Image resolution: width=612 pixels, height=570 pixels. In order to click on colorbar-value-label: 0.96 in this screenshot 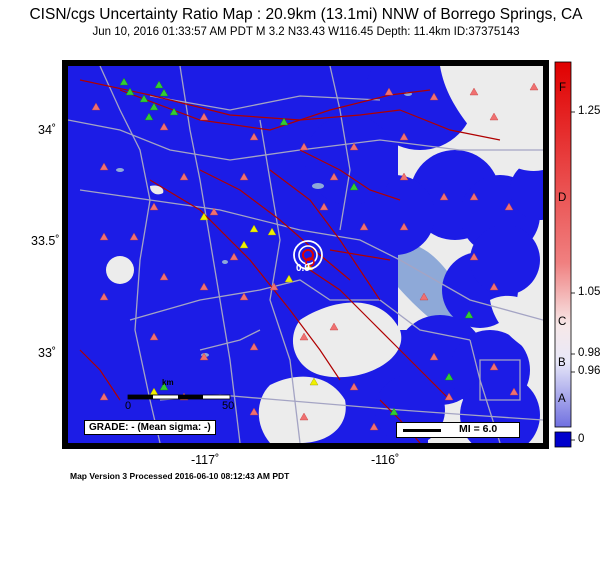, I will do `click(589, 371)`.